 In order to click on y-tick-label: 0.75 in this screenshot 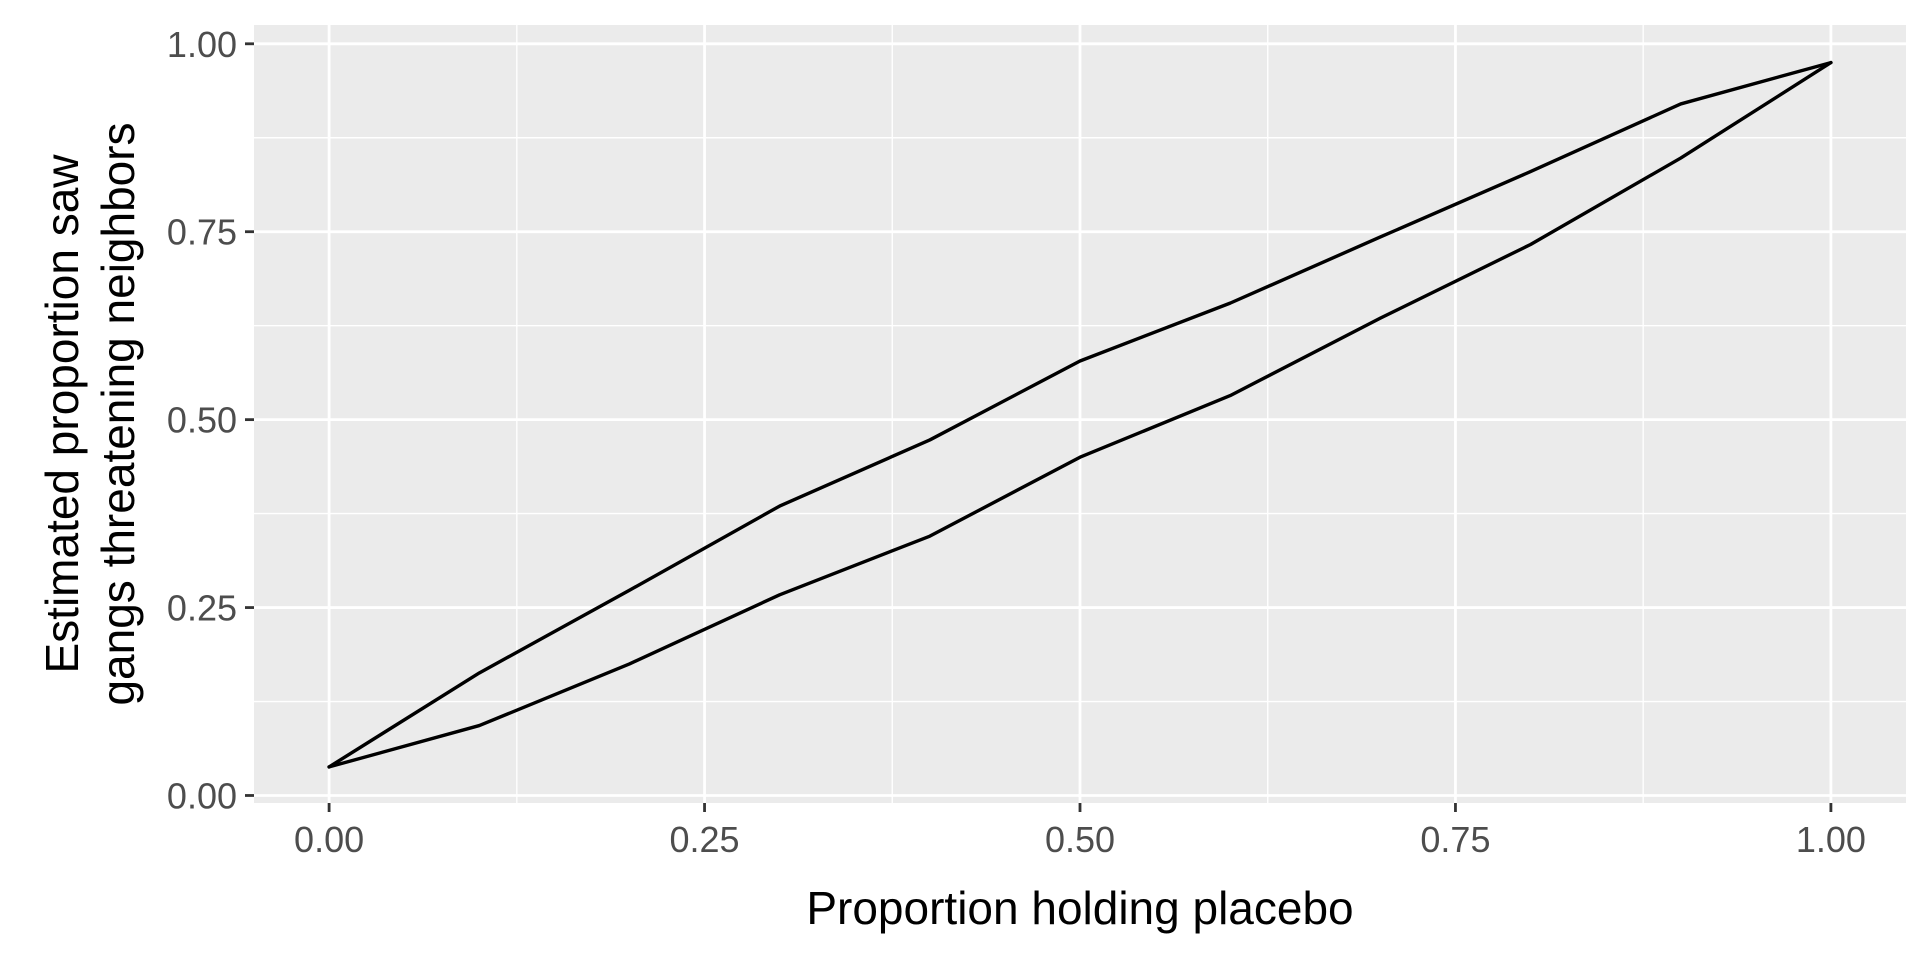, I will do `click(202, 232)`.